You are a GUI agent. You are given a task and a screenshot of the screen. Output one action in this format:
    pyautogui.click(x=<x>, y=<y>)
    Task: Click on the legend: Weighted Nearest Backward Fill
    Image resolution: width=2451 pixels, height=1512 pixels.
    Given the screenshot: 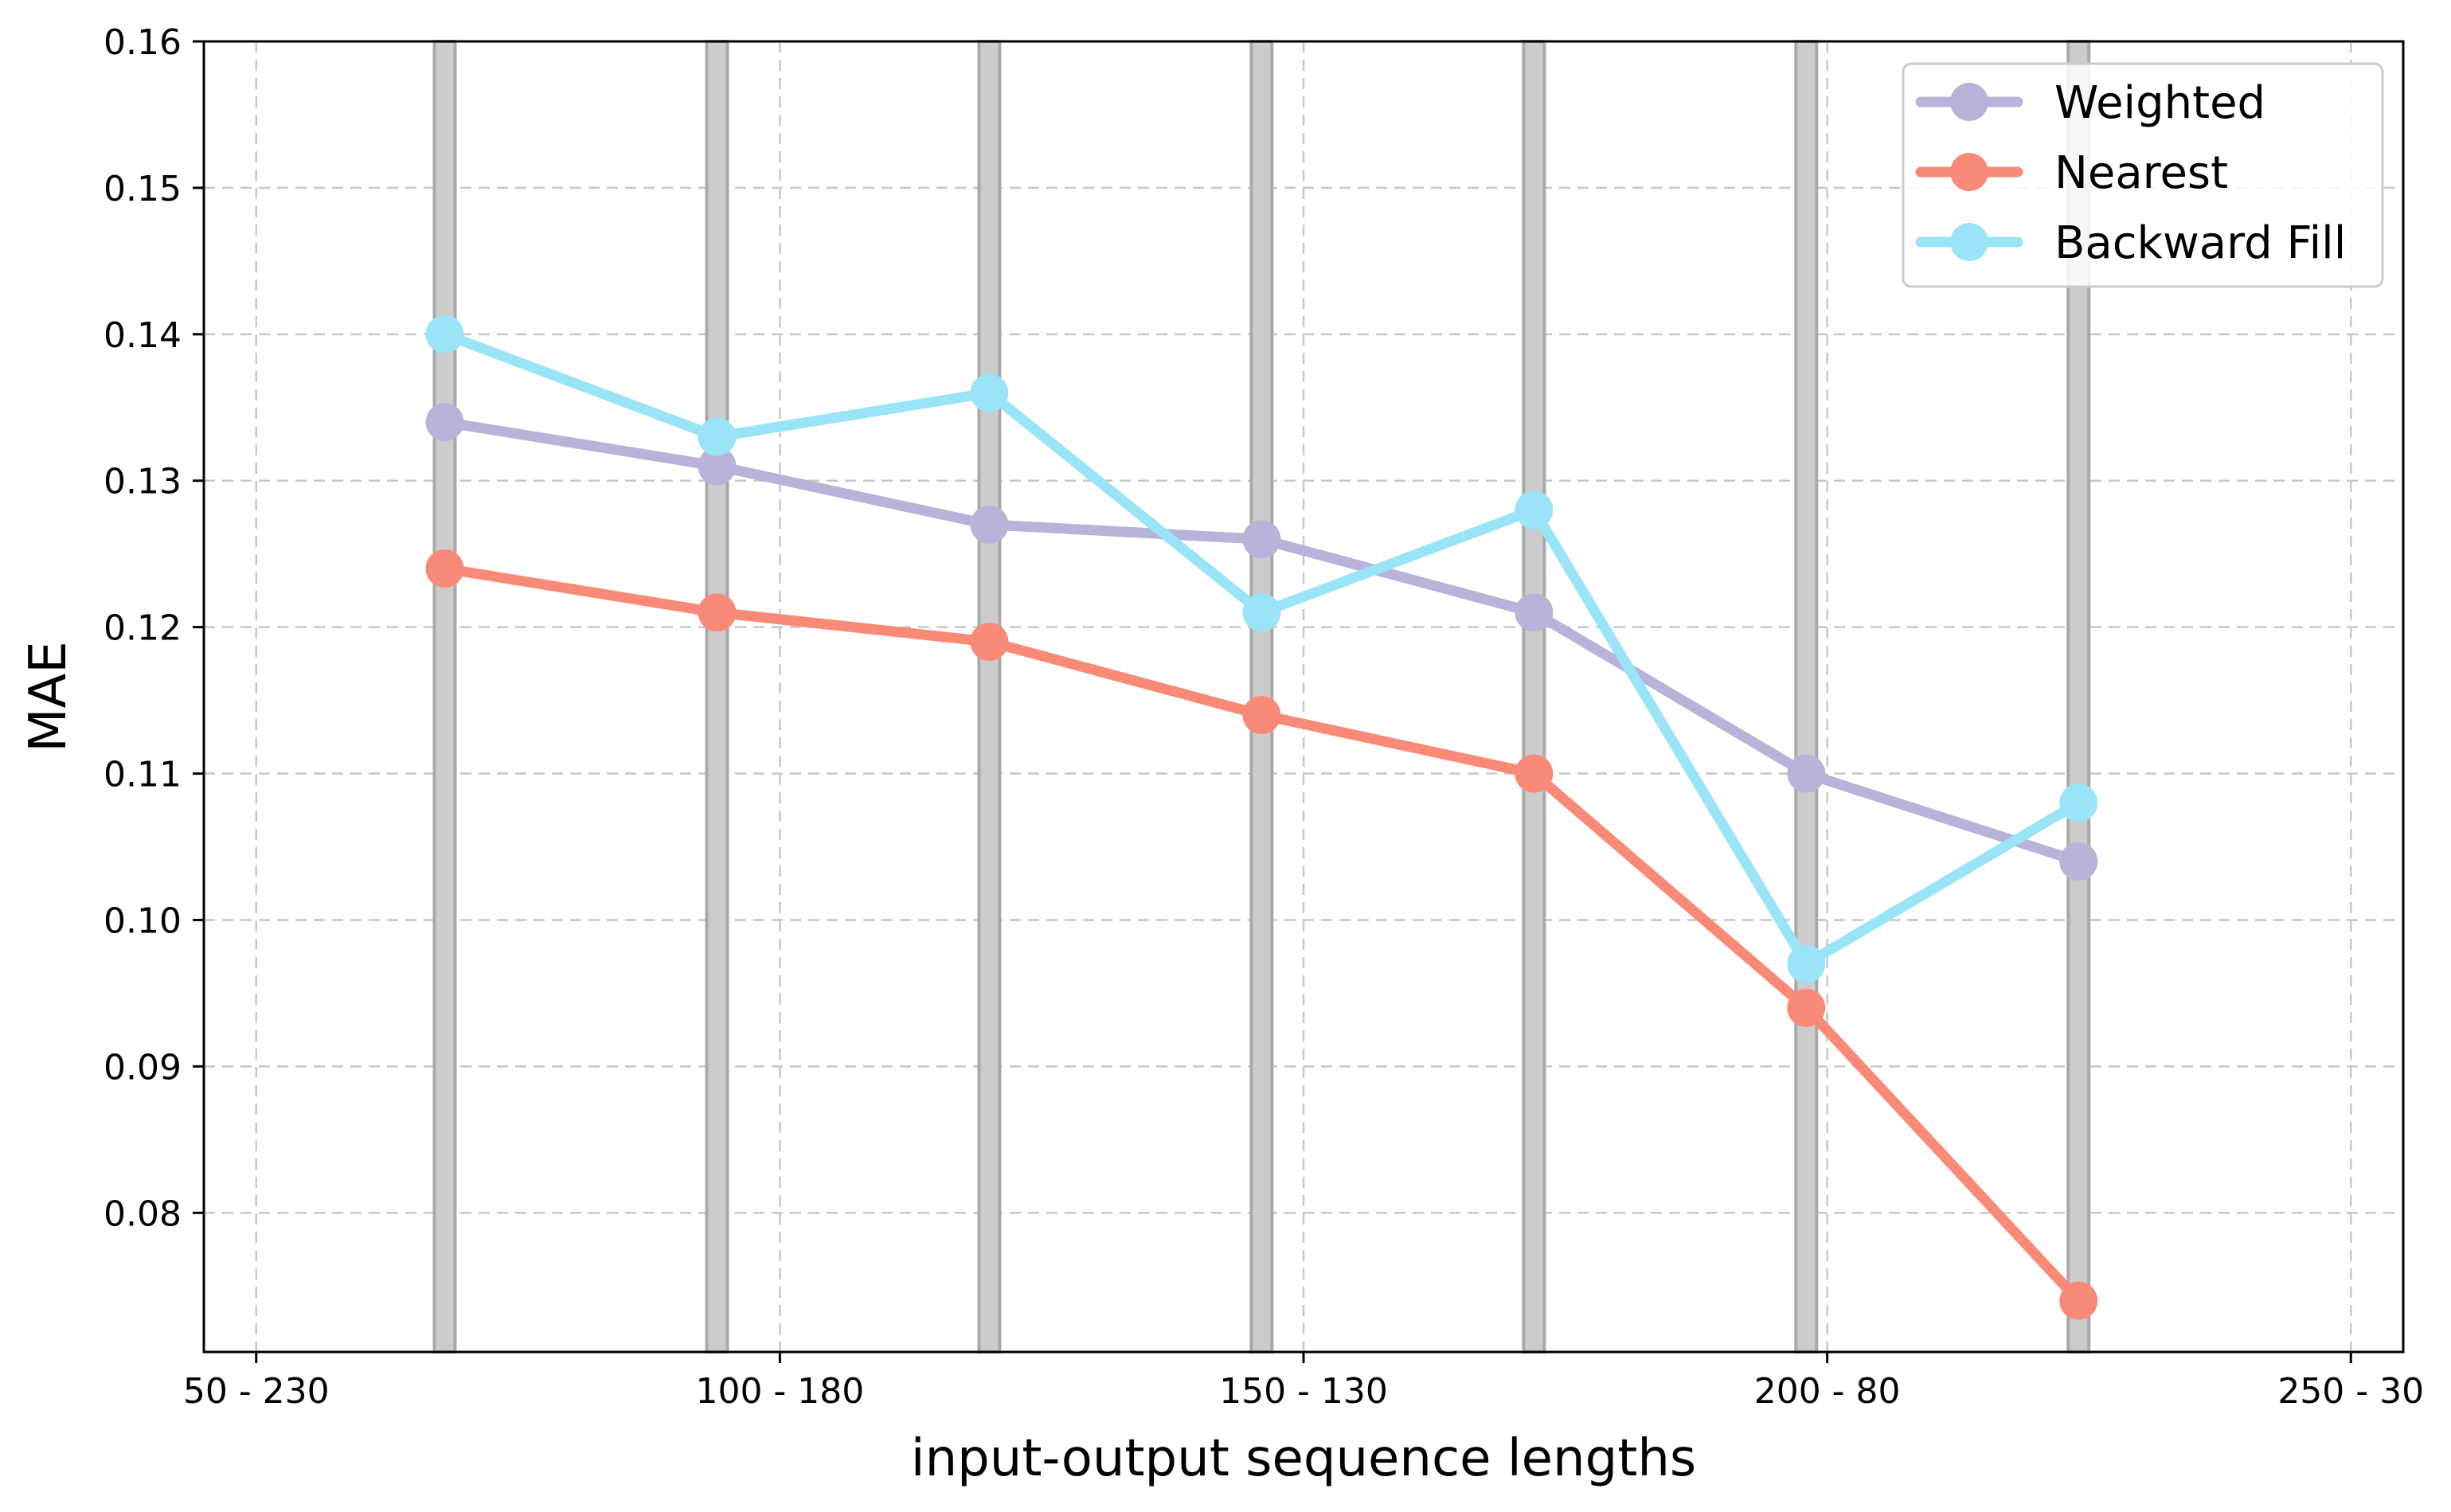 What is the action you would take?
    pyautogui.click(x=2143, y=175)
    